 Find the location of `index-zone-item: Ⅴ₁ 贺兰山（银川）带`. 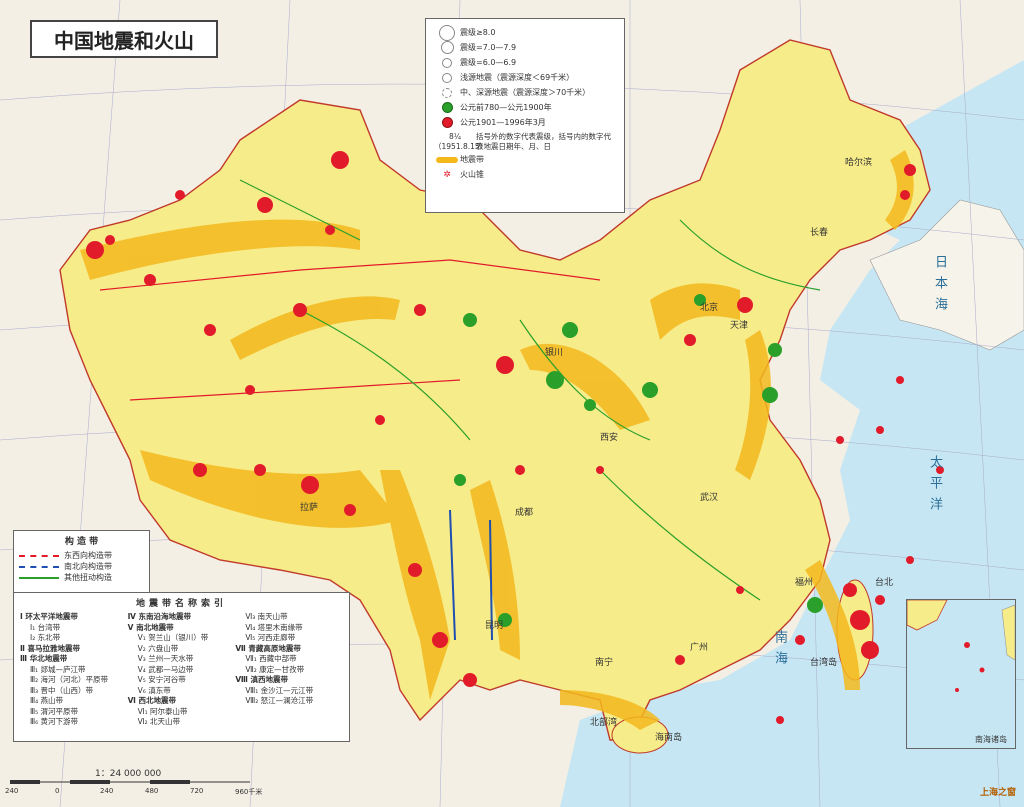

index-zone-item: Ⅴ₁ 贺兰山（银川）带 is located at coordinates (173, 637).